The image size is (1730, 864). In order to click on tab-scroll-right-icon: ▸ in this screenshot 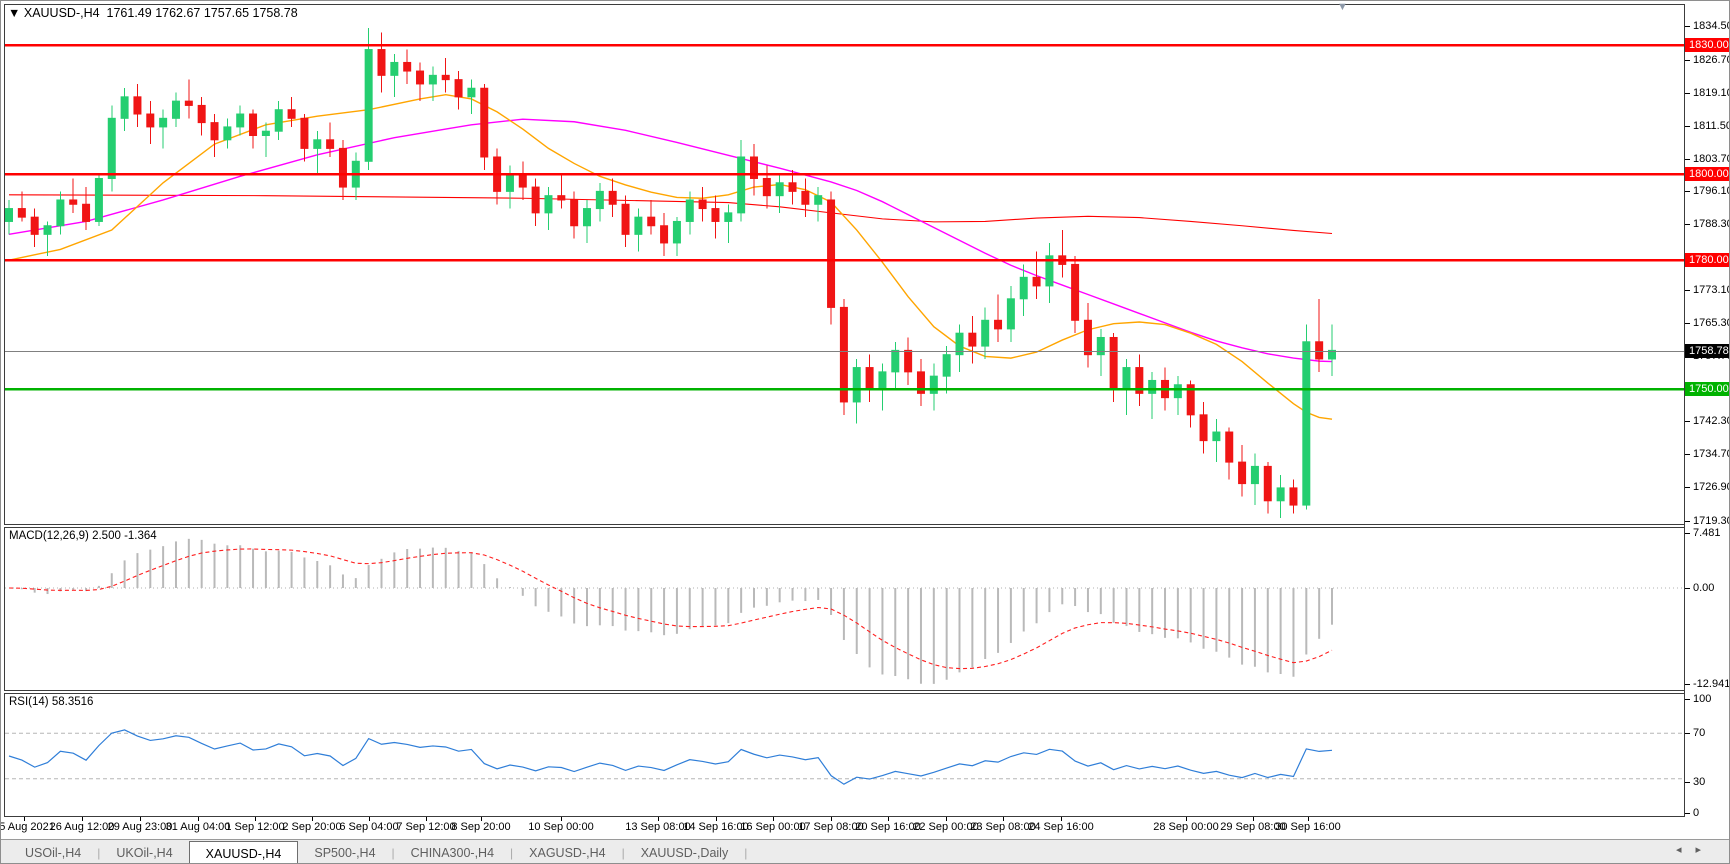, I will do `click(1705, 850)`.